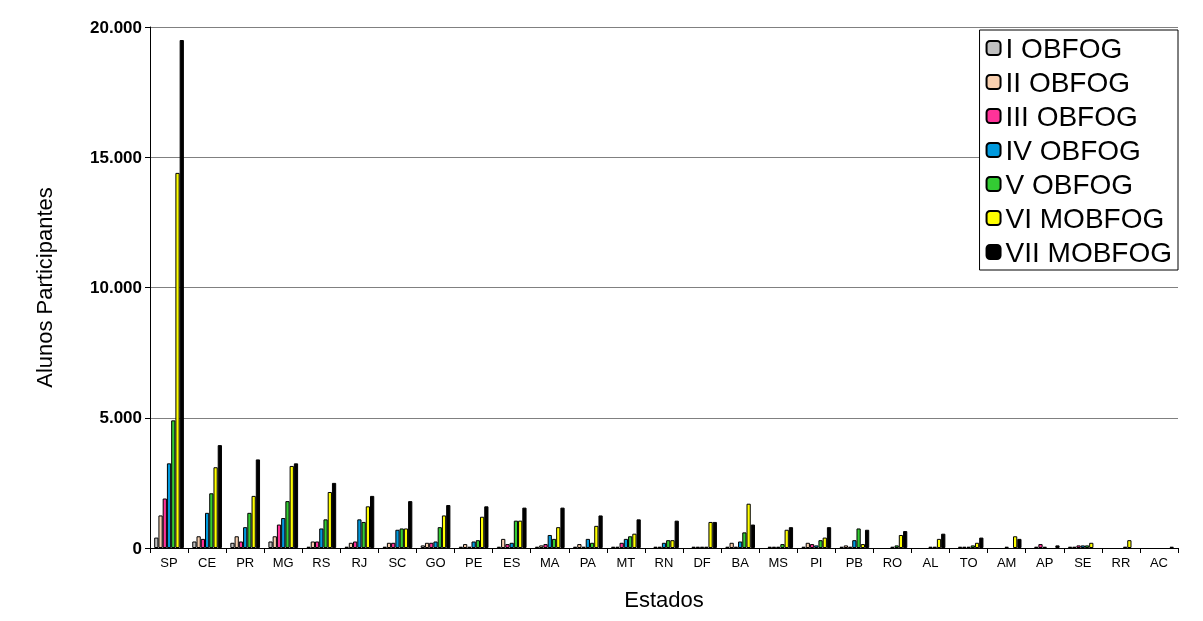 Image resolution: width=1203 pixels, height=621 pixels. What do you see at coordinates (1006, 562) in the screenshot?
I see `x-tick-label: AM` at bounding box center [1006, 562].